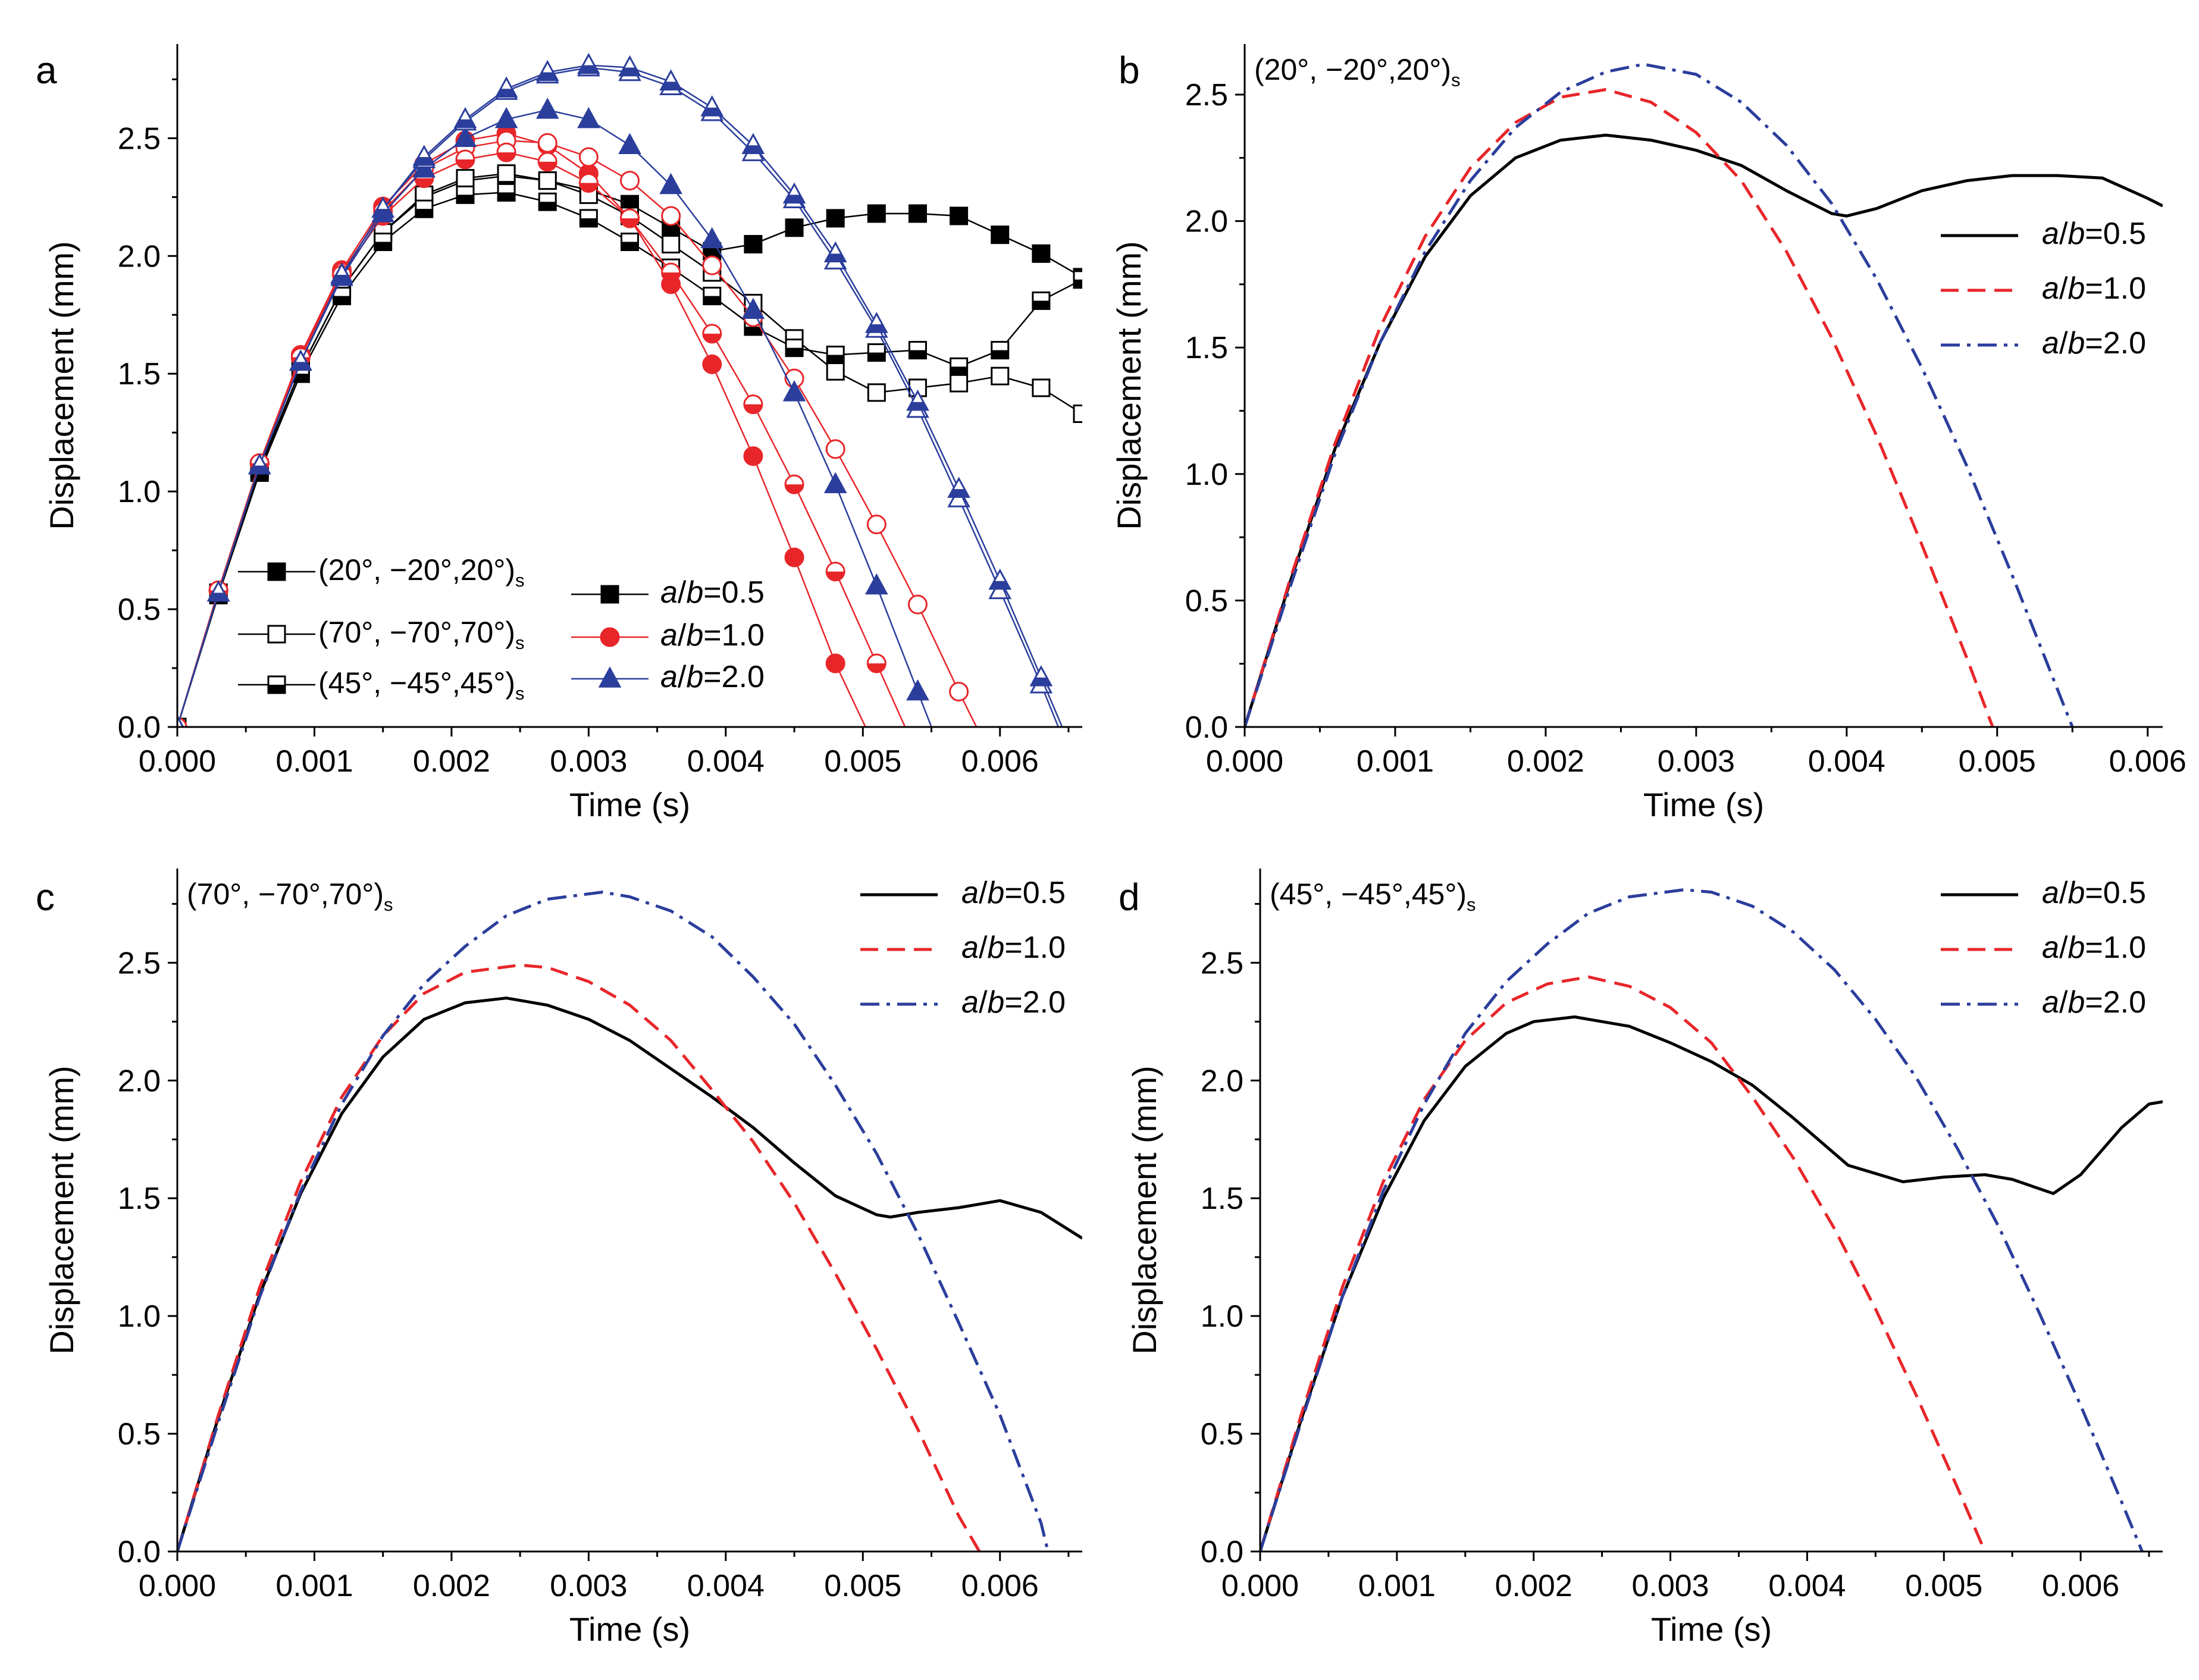 This screenshot has width=2199, height=1680. Describe the element at coordinates (734, 677) in the screenshot. I see `ratio-value: =2.0` at that location.